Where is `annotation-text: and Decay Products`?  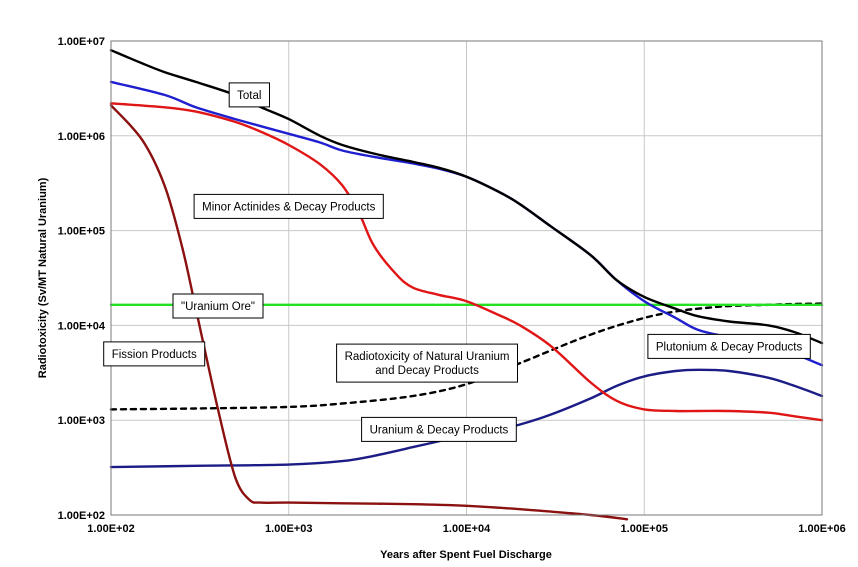 annotation-text: and Decay Products is located at coordinates (427, 371).